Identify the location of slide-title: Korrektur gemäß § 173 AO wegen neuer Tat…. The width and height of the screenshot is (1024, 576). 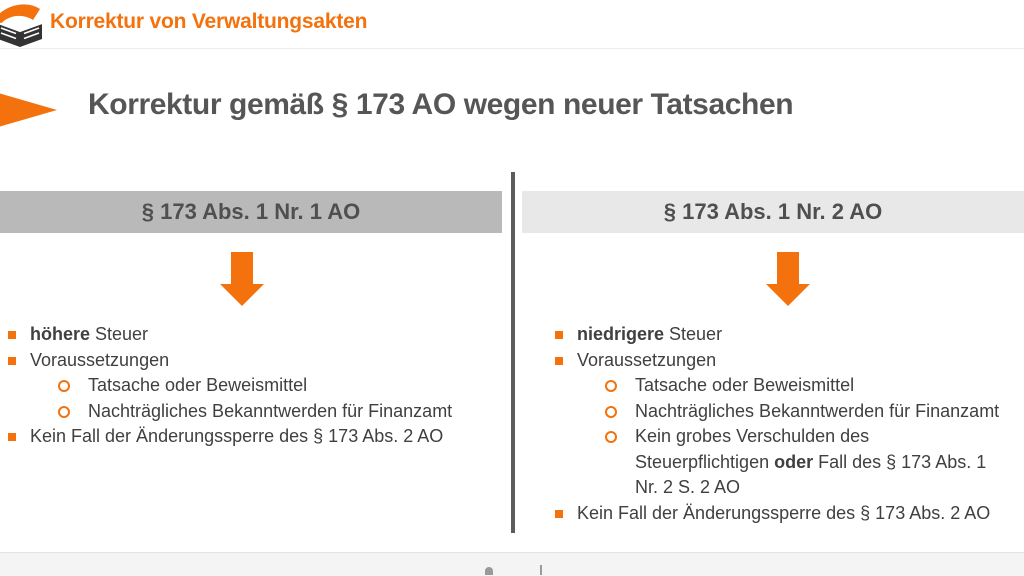
(441, 104).